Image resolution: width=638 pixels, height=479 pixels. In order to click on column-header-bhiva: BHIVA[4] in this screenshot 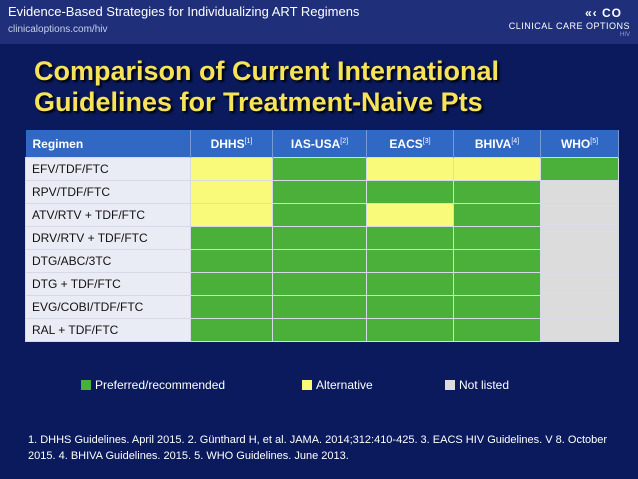, I will do `click(497, 144)`.